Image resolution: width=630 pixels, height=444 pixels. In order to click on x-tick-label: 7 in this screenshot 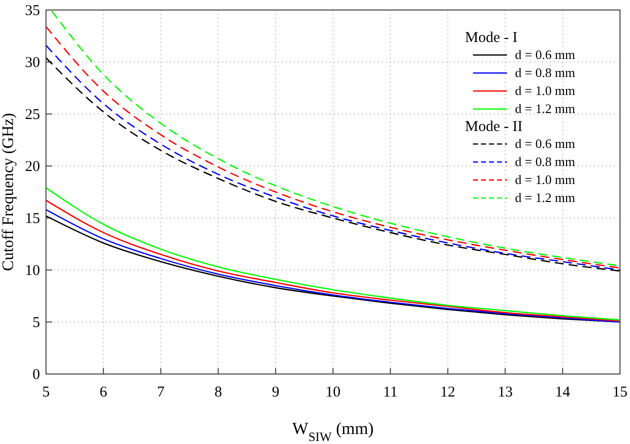, I will do `click(161, 392)`.